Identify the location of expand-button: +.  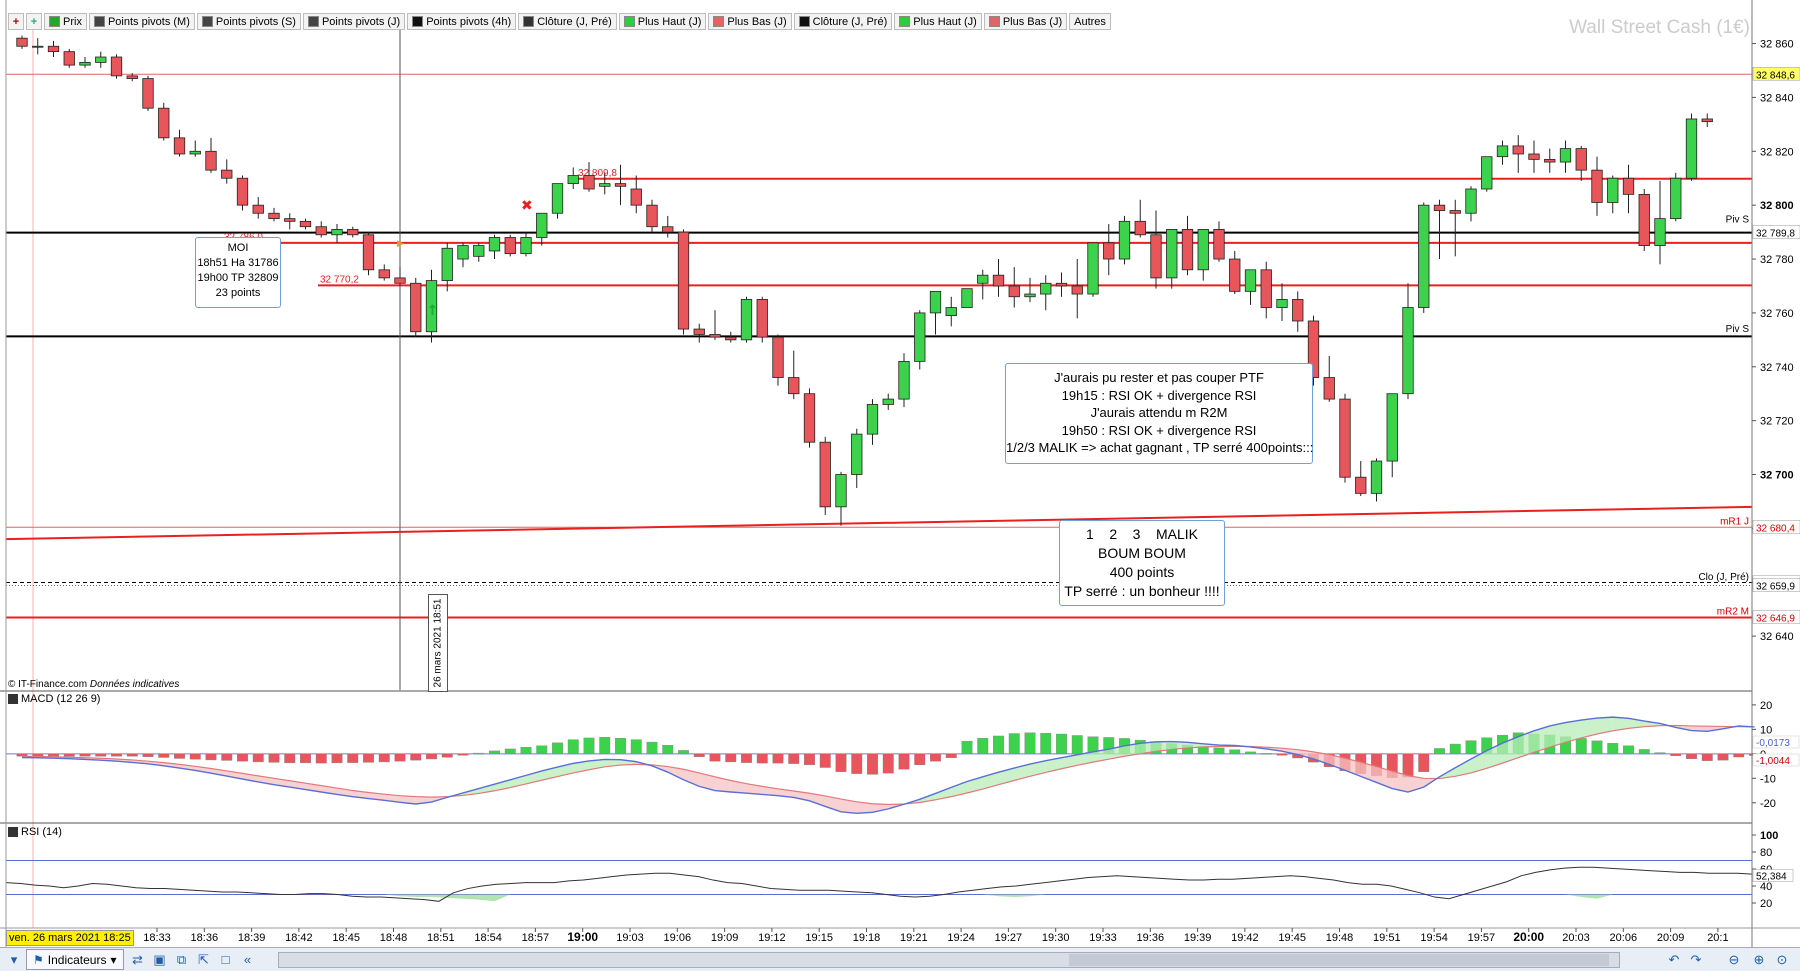
(34, 21).